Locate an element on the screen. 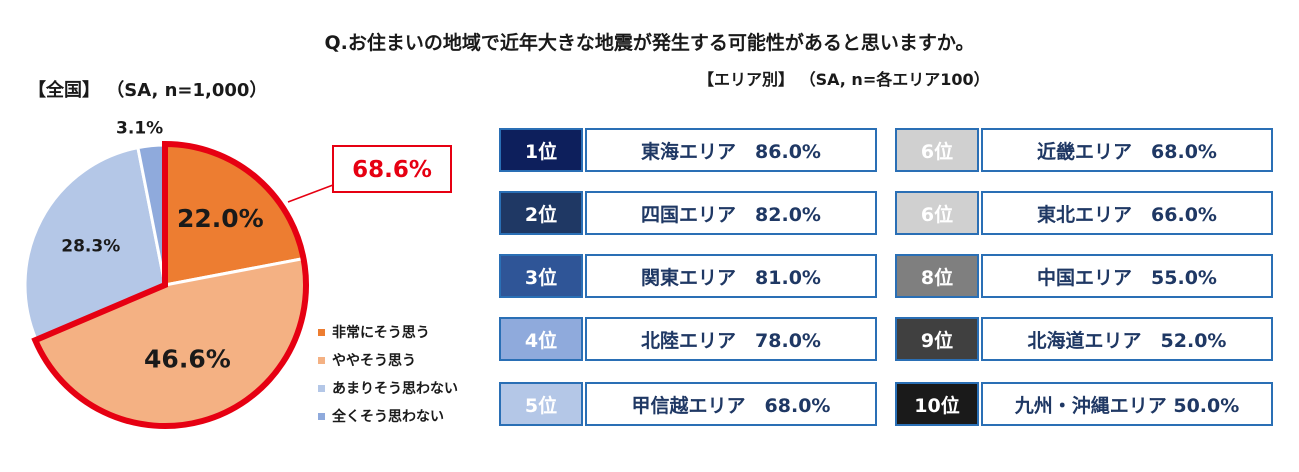 The image size is (1299, 472). legend-item: ややそう思う is located at coordinates (388, 360).